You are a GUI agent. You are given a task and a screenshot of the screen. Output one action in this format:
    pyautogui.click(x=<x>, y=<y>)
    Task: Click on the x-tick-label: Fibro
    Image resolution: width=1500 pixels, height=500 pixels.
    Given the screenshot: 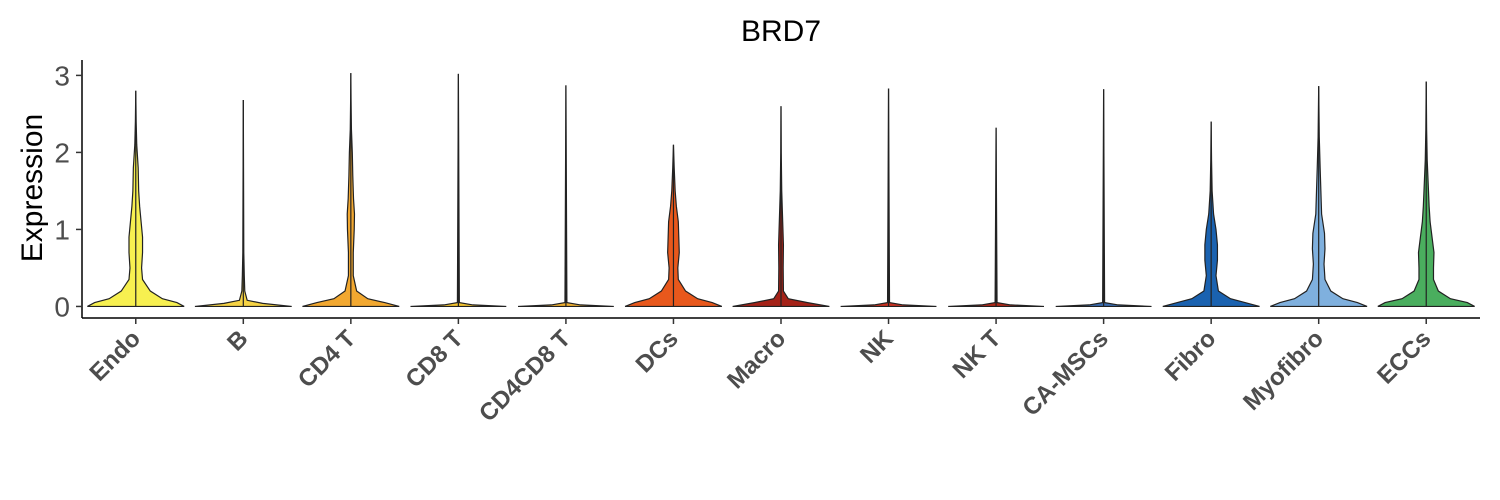 What is the action you would take?
    pyautogui.click(x=1191, y=356)
    